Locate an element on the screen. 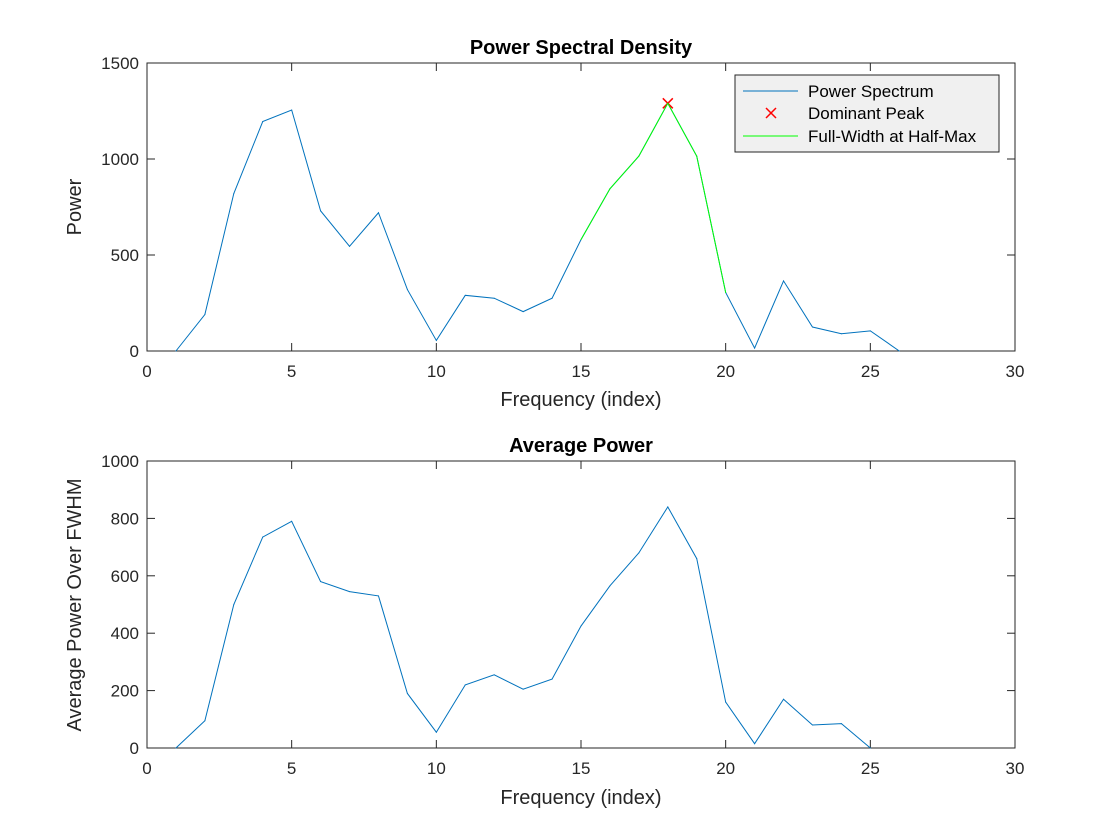  legend-label-fwhm: Full-Width at Half-Max is located at coordinates (892, 136).